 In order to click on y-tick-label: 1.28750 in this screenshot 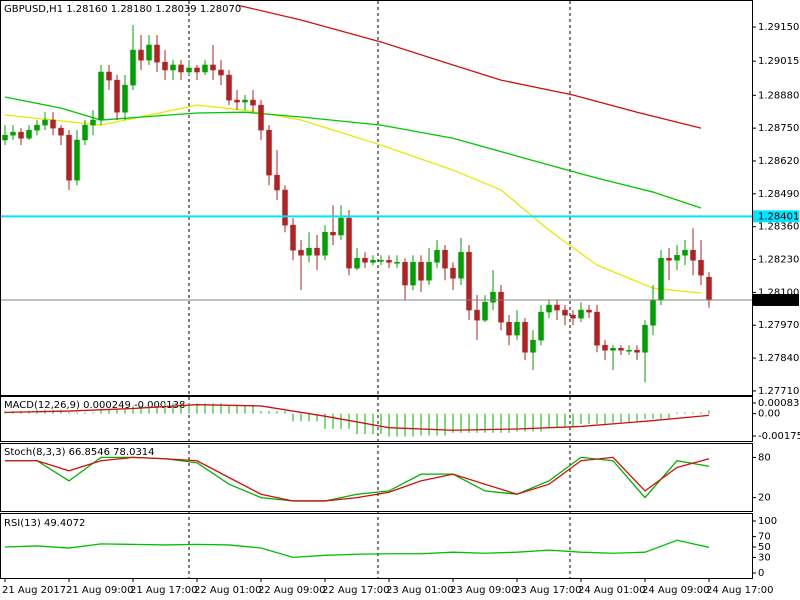, I will do `click(778, 128)`.